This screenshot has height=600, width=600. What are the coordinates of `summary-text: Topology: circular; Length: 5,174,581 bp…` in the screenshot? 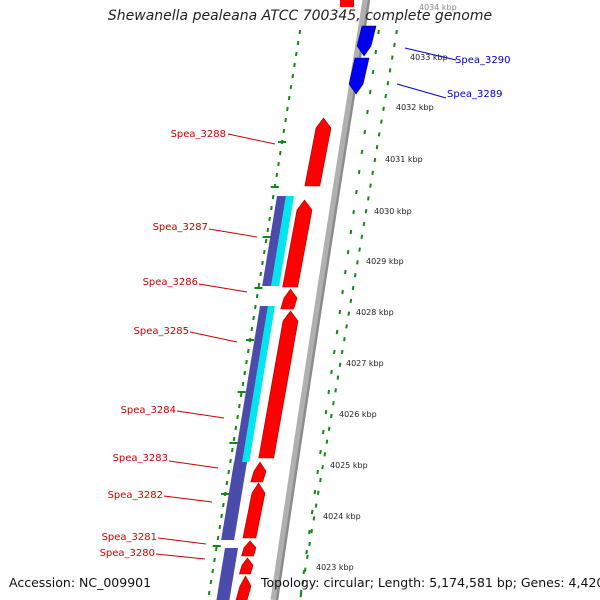 It's located at (430, 582).